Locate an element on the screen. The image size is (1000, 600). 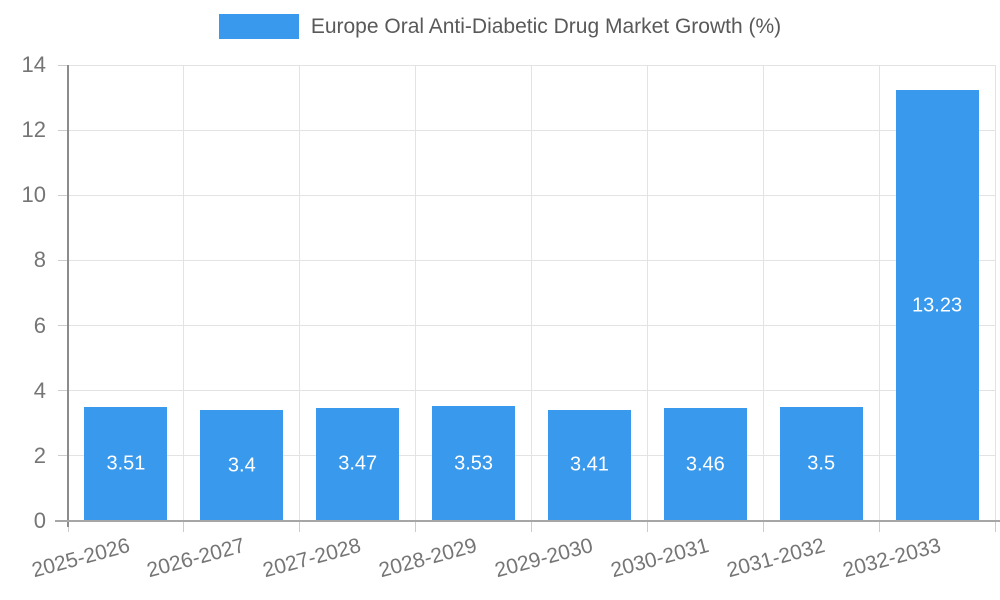
bar-value-label: 3.4 is located at coordinates (241, 465).